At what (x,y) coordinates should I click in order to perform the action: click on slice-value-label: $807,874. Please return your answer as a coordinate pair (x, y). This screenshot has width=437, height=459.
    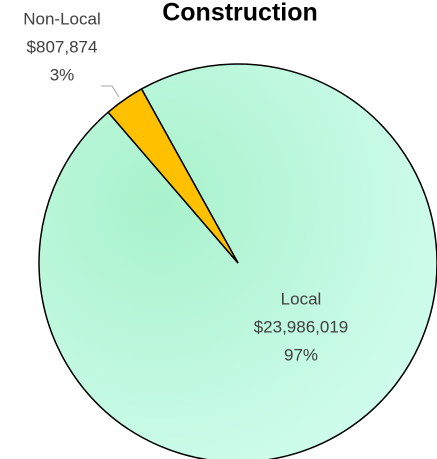
    Looking at the image, I should click on (62, 46).